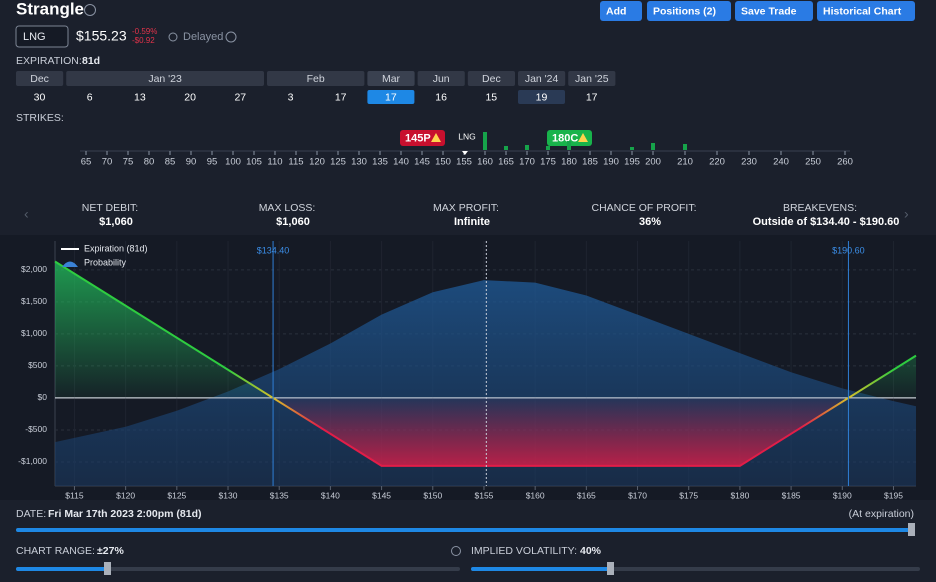  What do you see at coordinates (685, 162) in the screenshot?
I see `strike-label: 210` at bounding box center [685, 162].